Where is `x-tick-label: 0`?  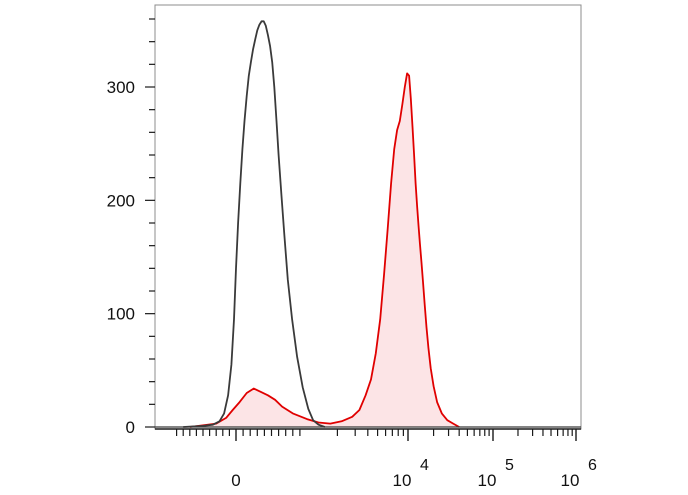 x-tick-label: 0 is located at coordinates (235, 480).